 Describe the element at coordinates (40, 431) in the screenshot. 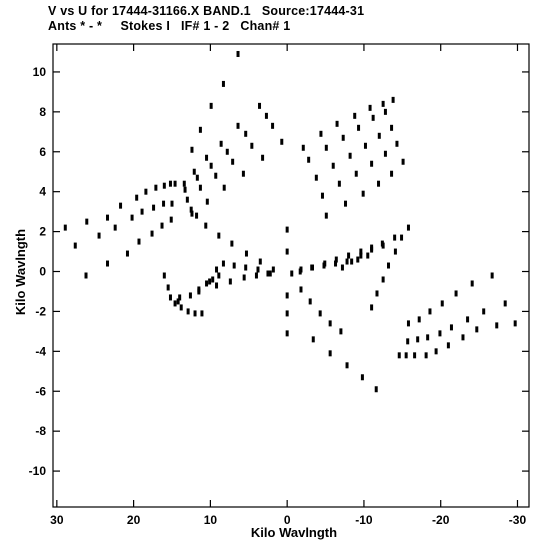

I see `y-tick-label: -8` at that location.